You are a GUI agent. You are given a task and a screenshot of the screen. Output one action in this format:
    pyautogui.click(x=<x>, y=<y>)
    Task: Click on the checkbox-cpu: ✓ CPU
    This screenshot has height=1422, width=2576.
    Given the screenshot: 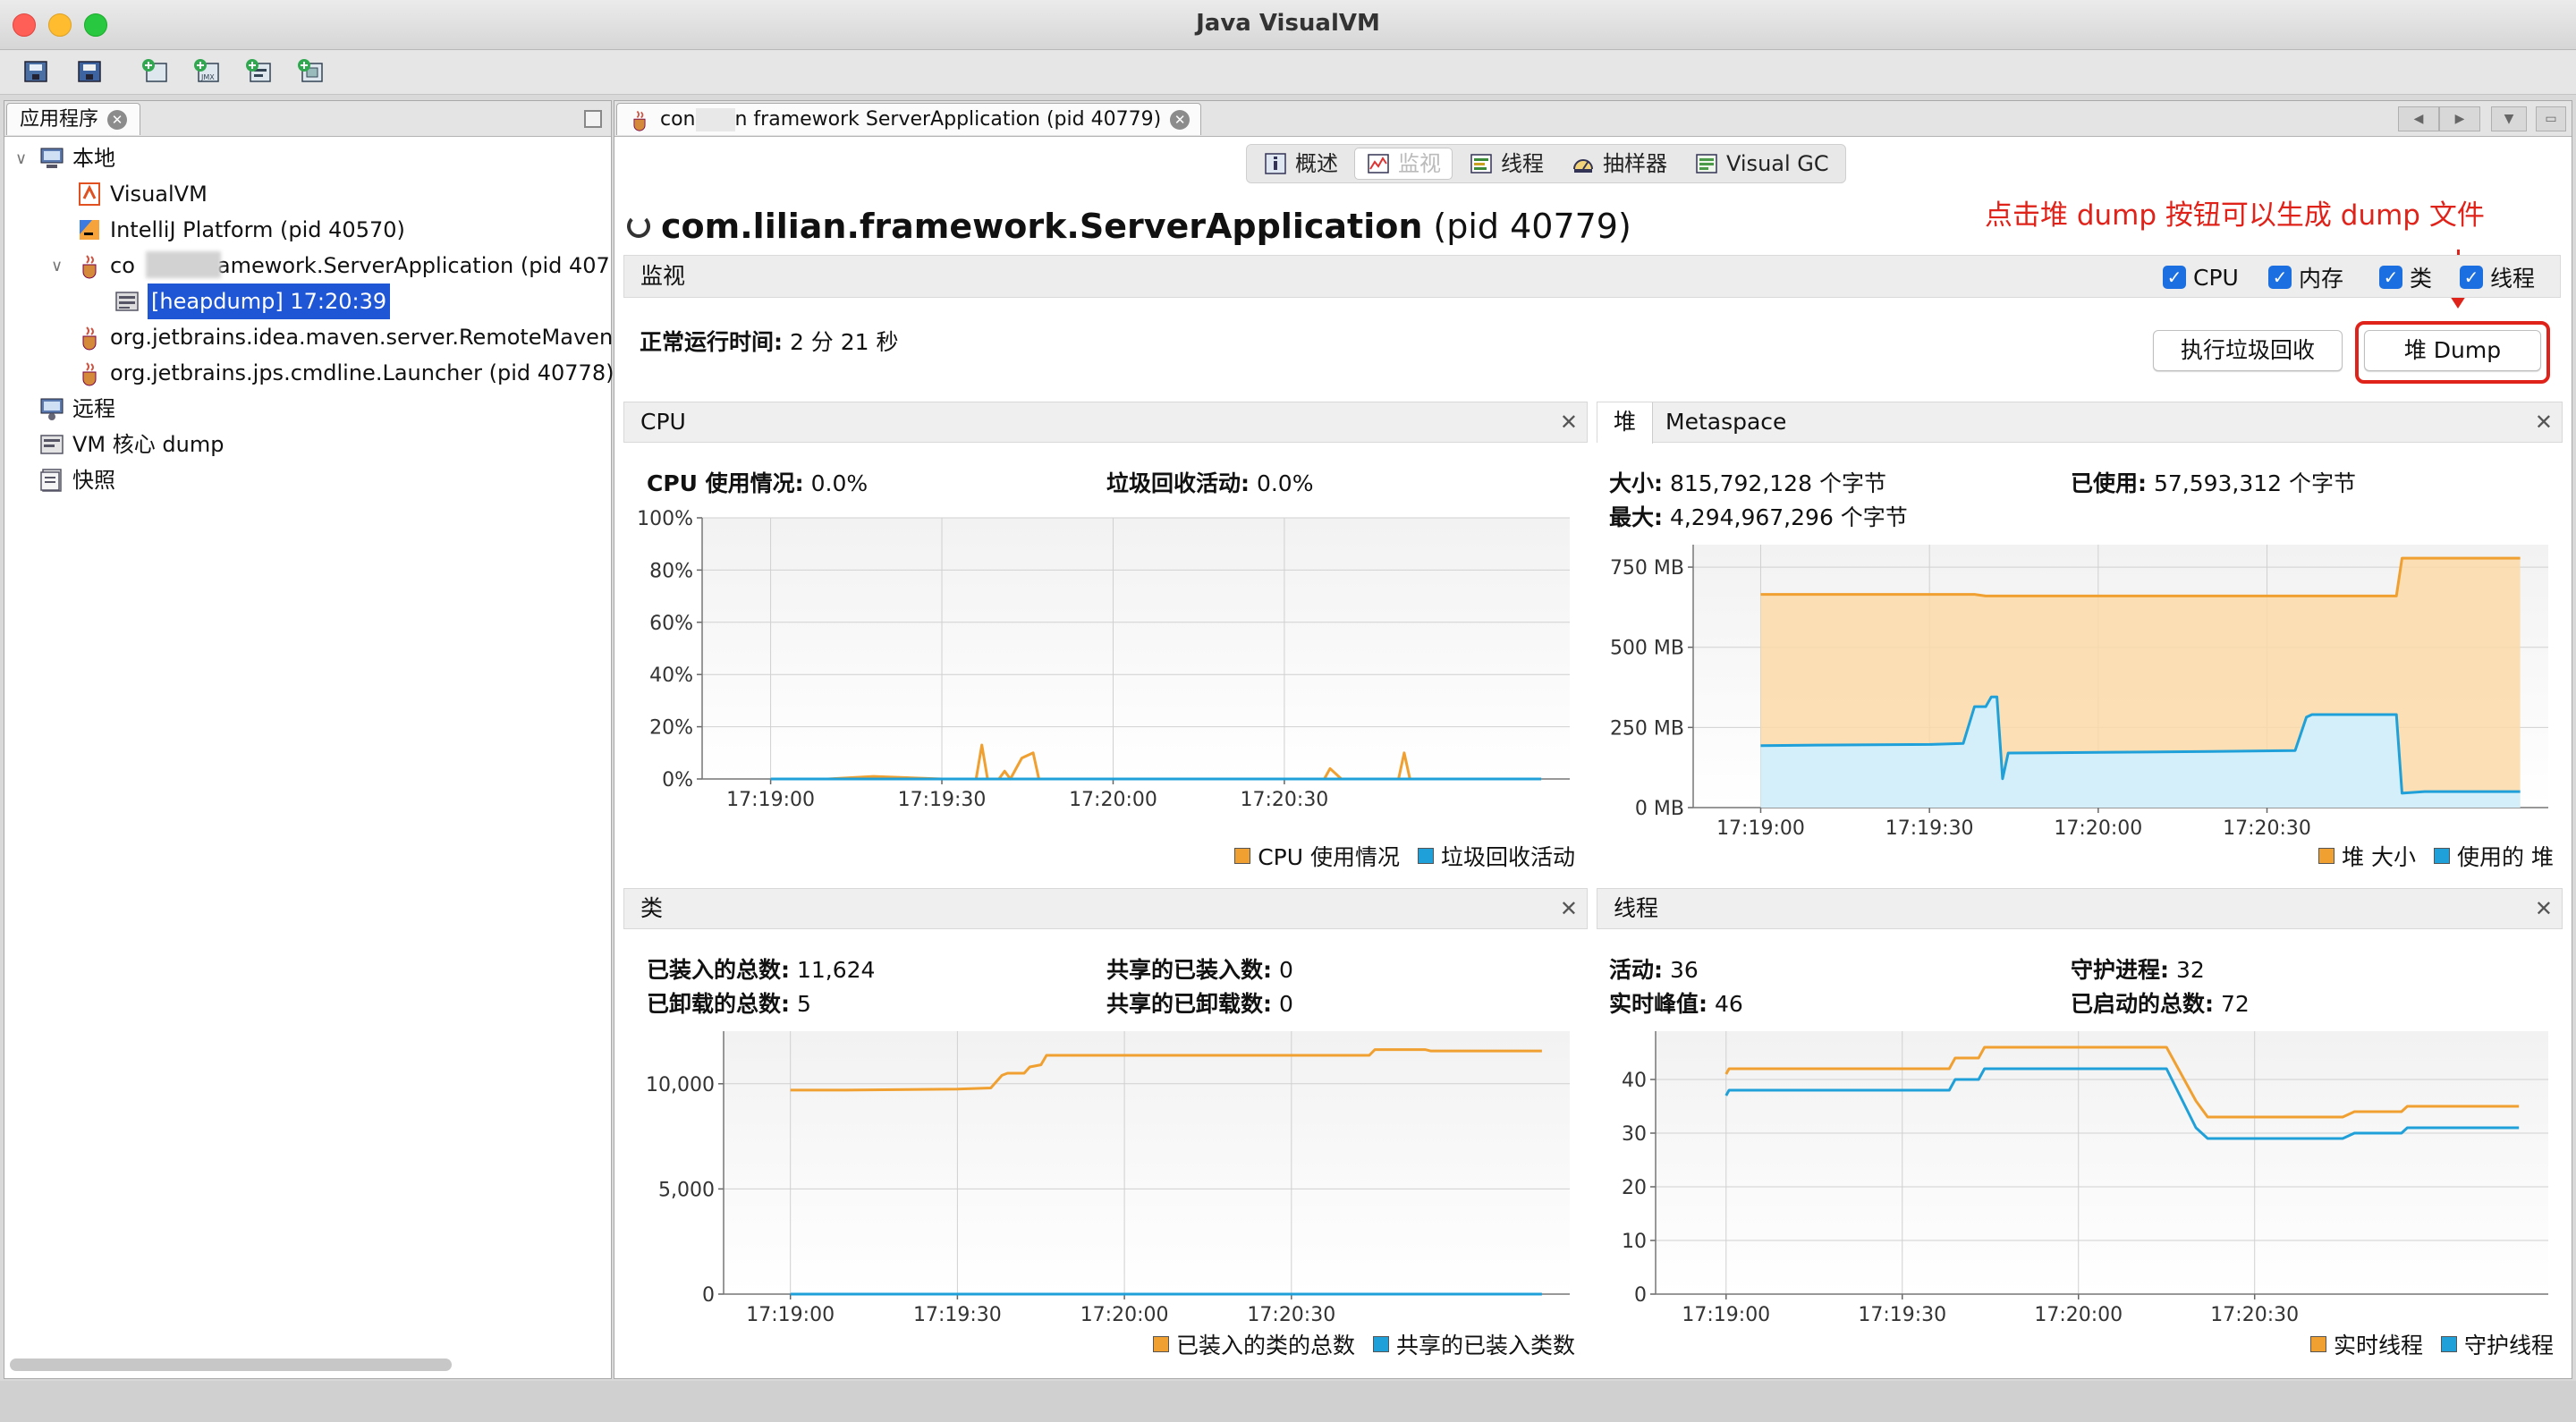 What is the action you would take?
    pyautogui.click(x=2201, y=277)
    